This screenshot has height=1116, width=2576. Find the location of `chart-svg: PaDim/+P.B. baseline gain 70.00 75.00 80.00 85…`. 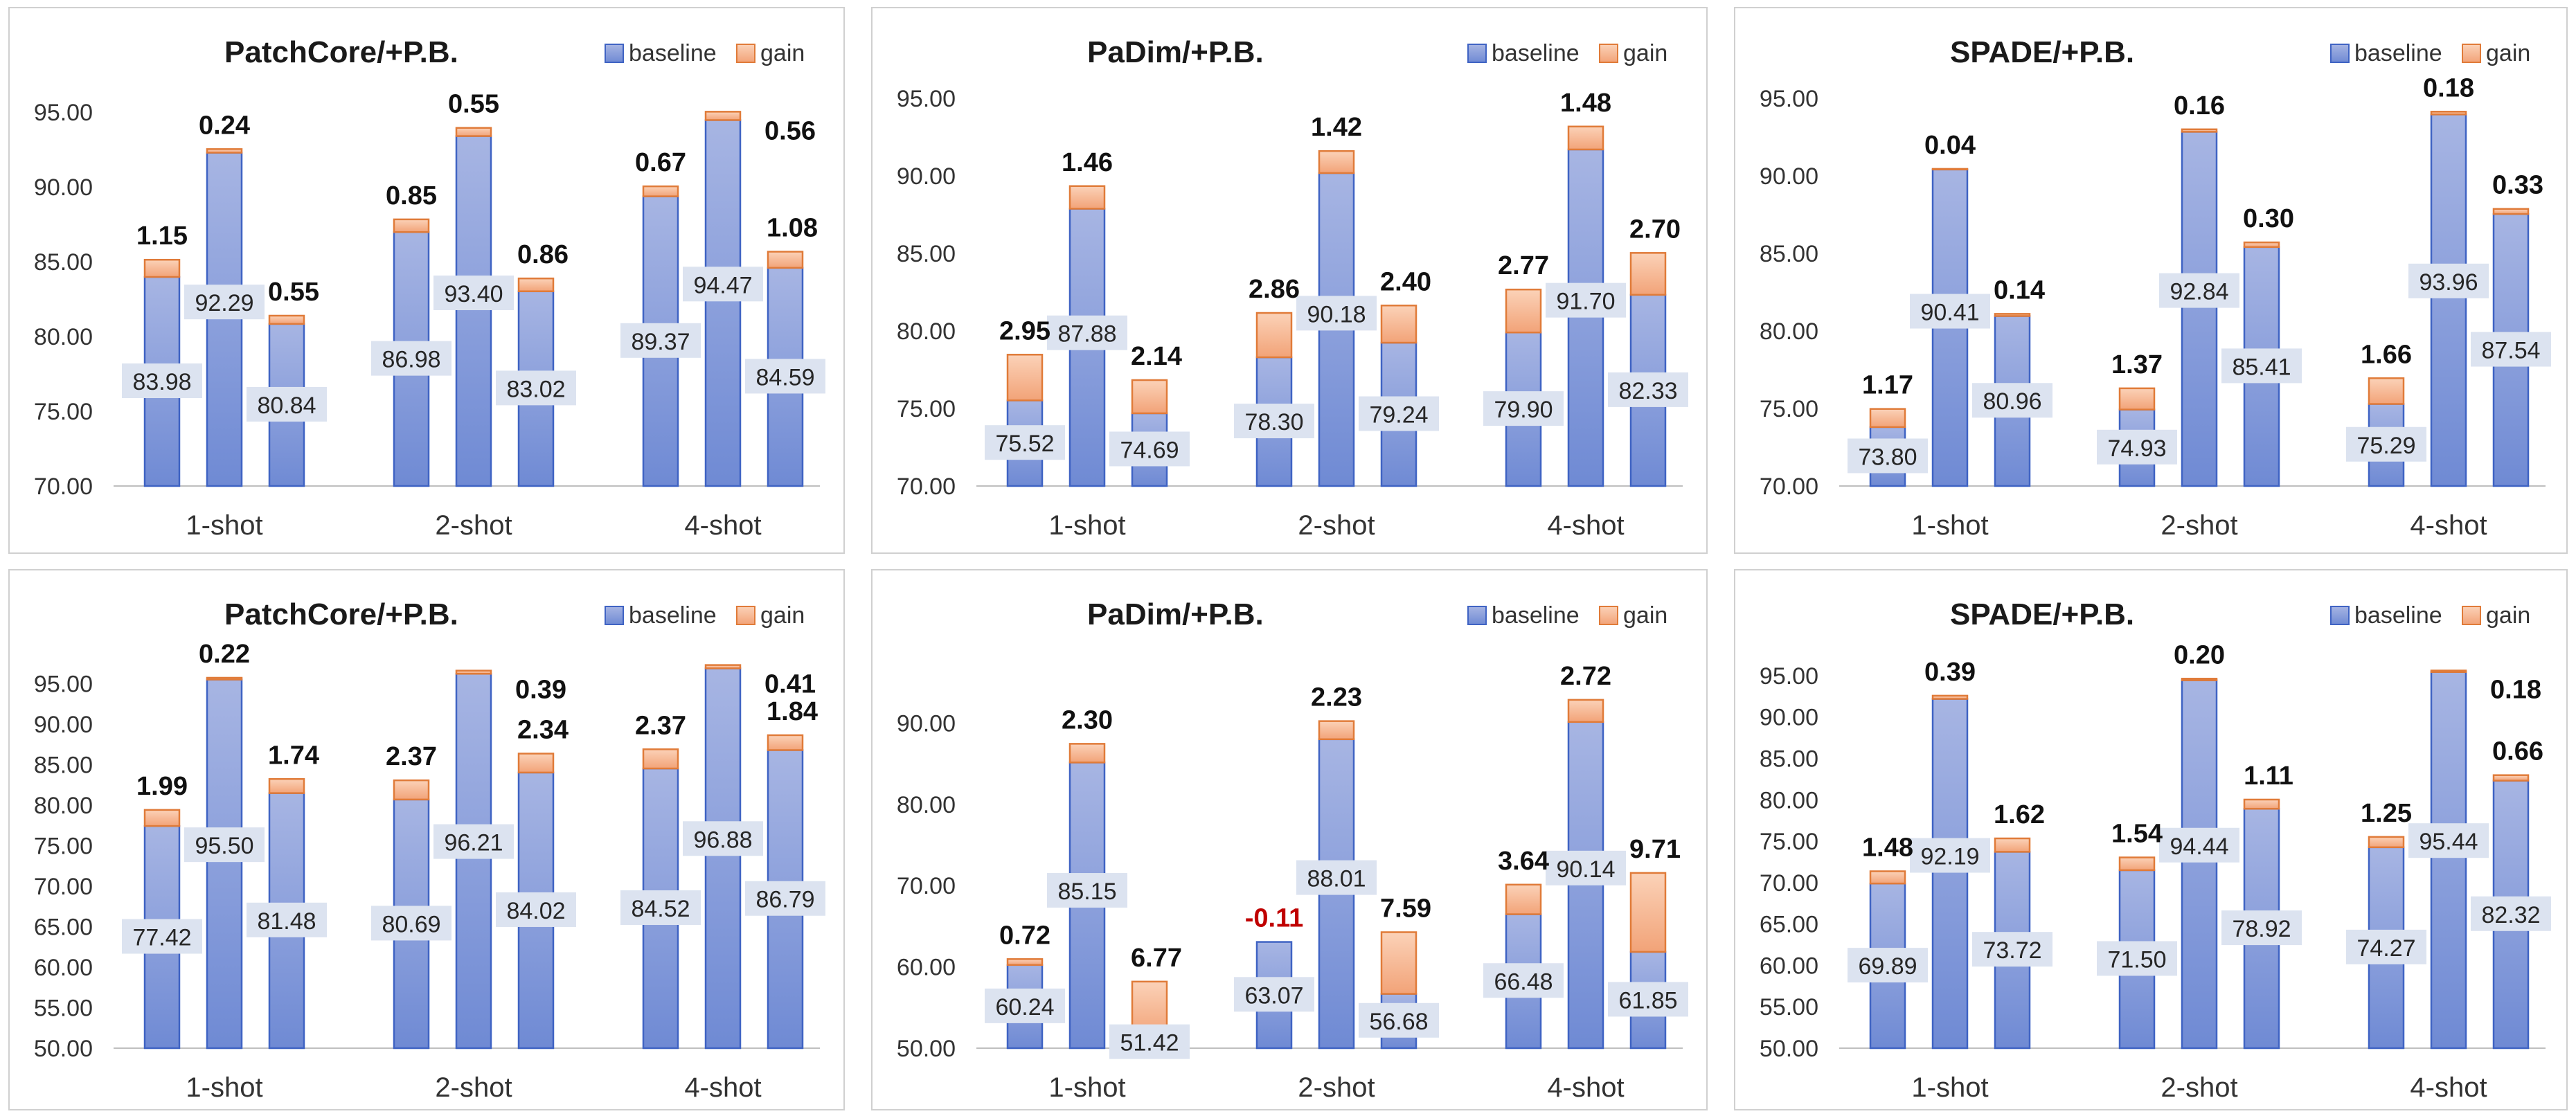

chart-svg: PaDim/+P.B. baseline gain 70.00 75.00 80.00 85… is located at coordinates (1292, 288).